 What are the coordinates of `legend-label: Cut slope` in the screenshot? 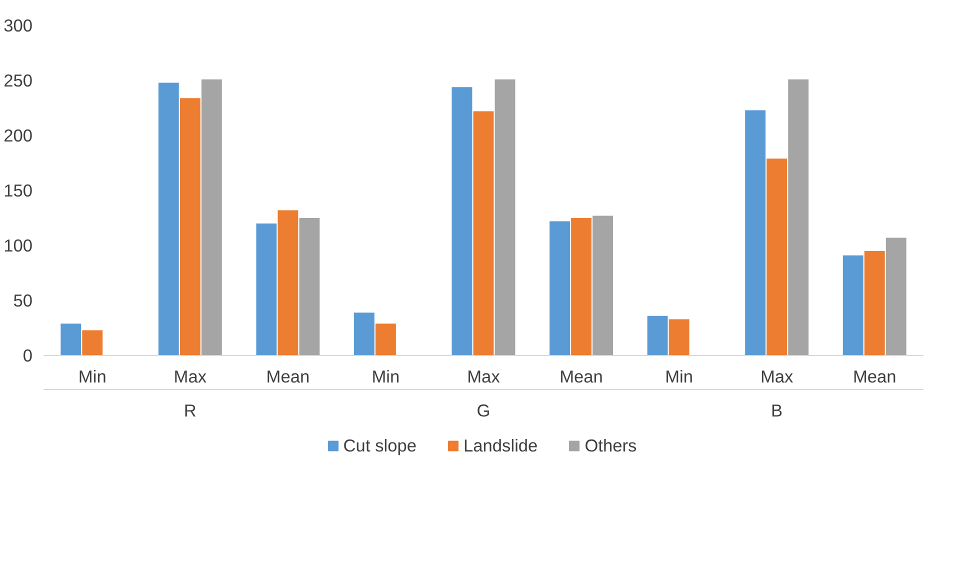 It's located at (380, 445).